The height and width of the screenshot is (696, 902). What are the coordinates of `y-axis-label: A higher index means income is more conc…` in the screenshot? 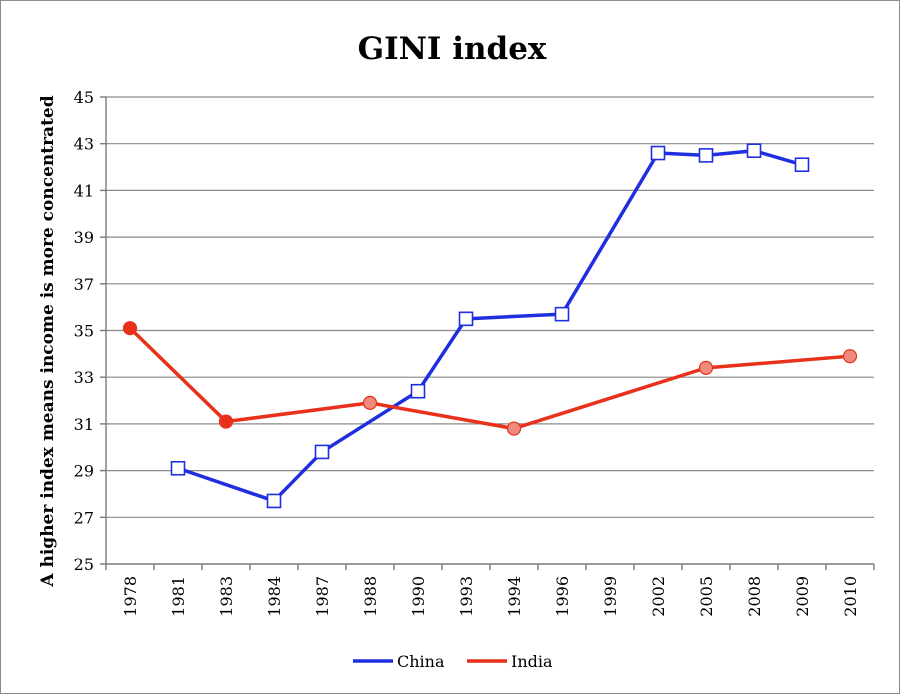 It's located at (48, 341).